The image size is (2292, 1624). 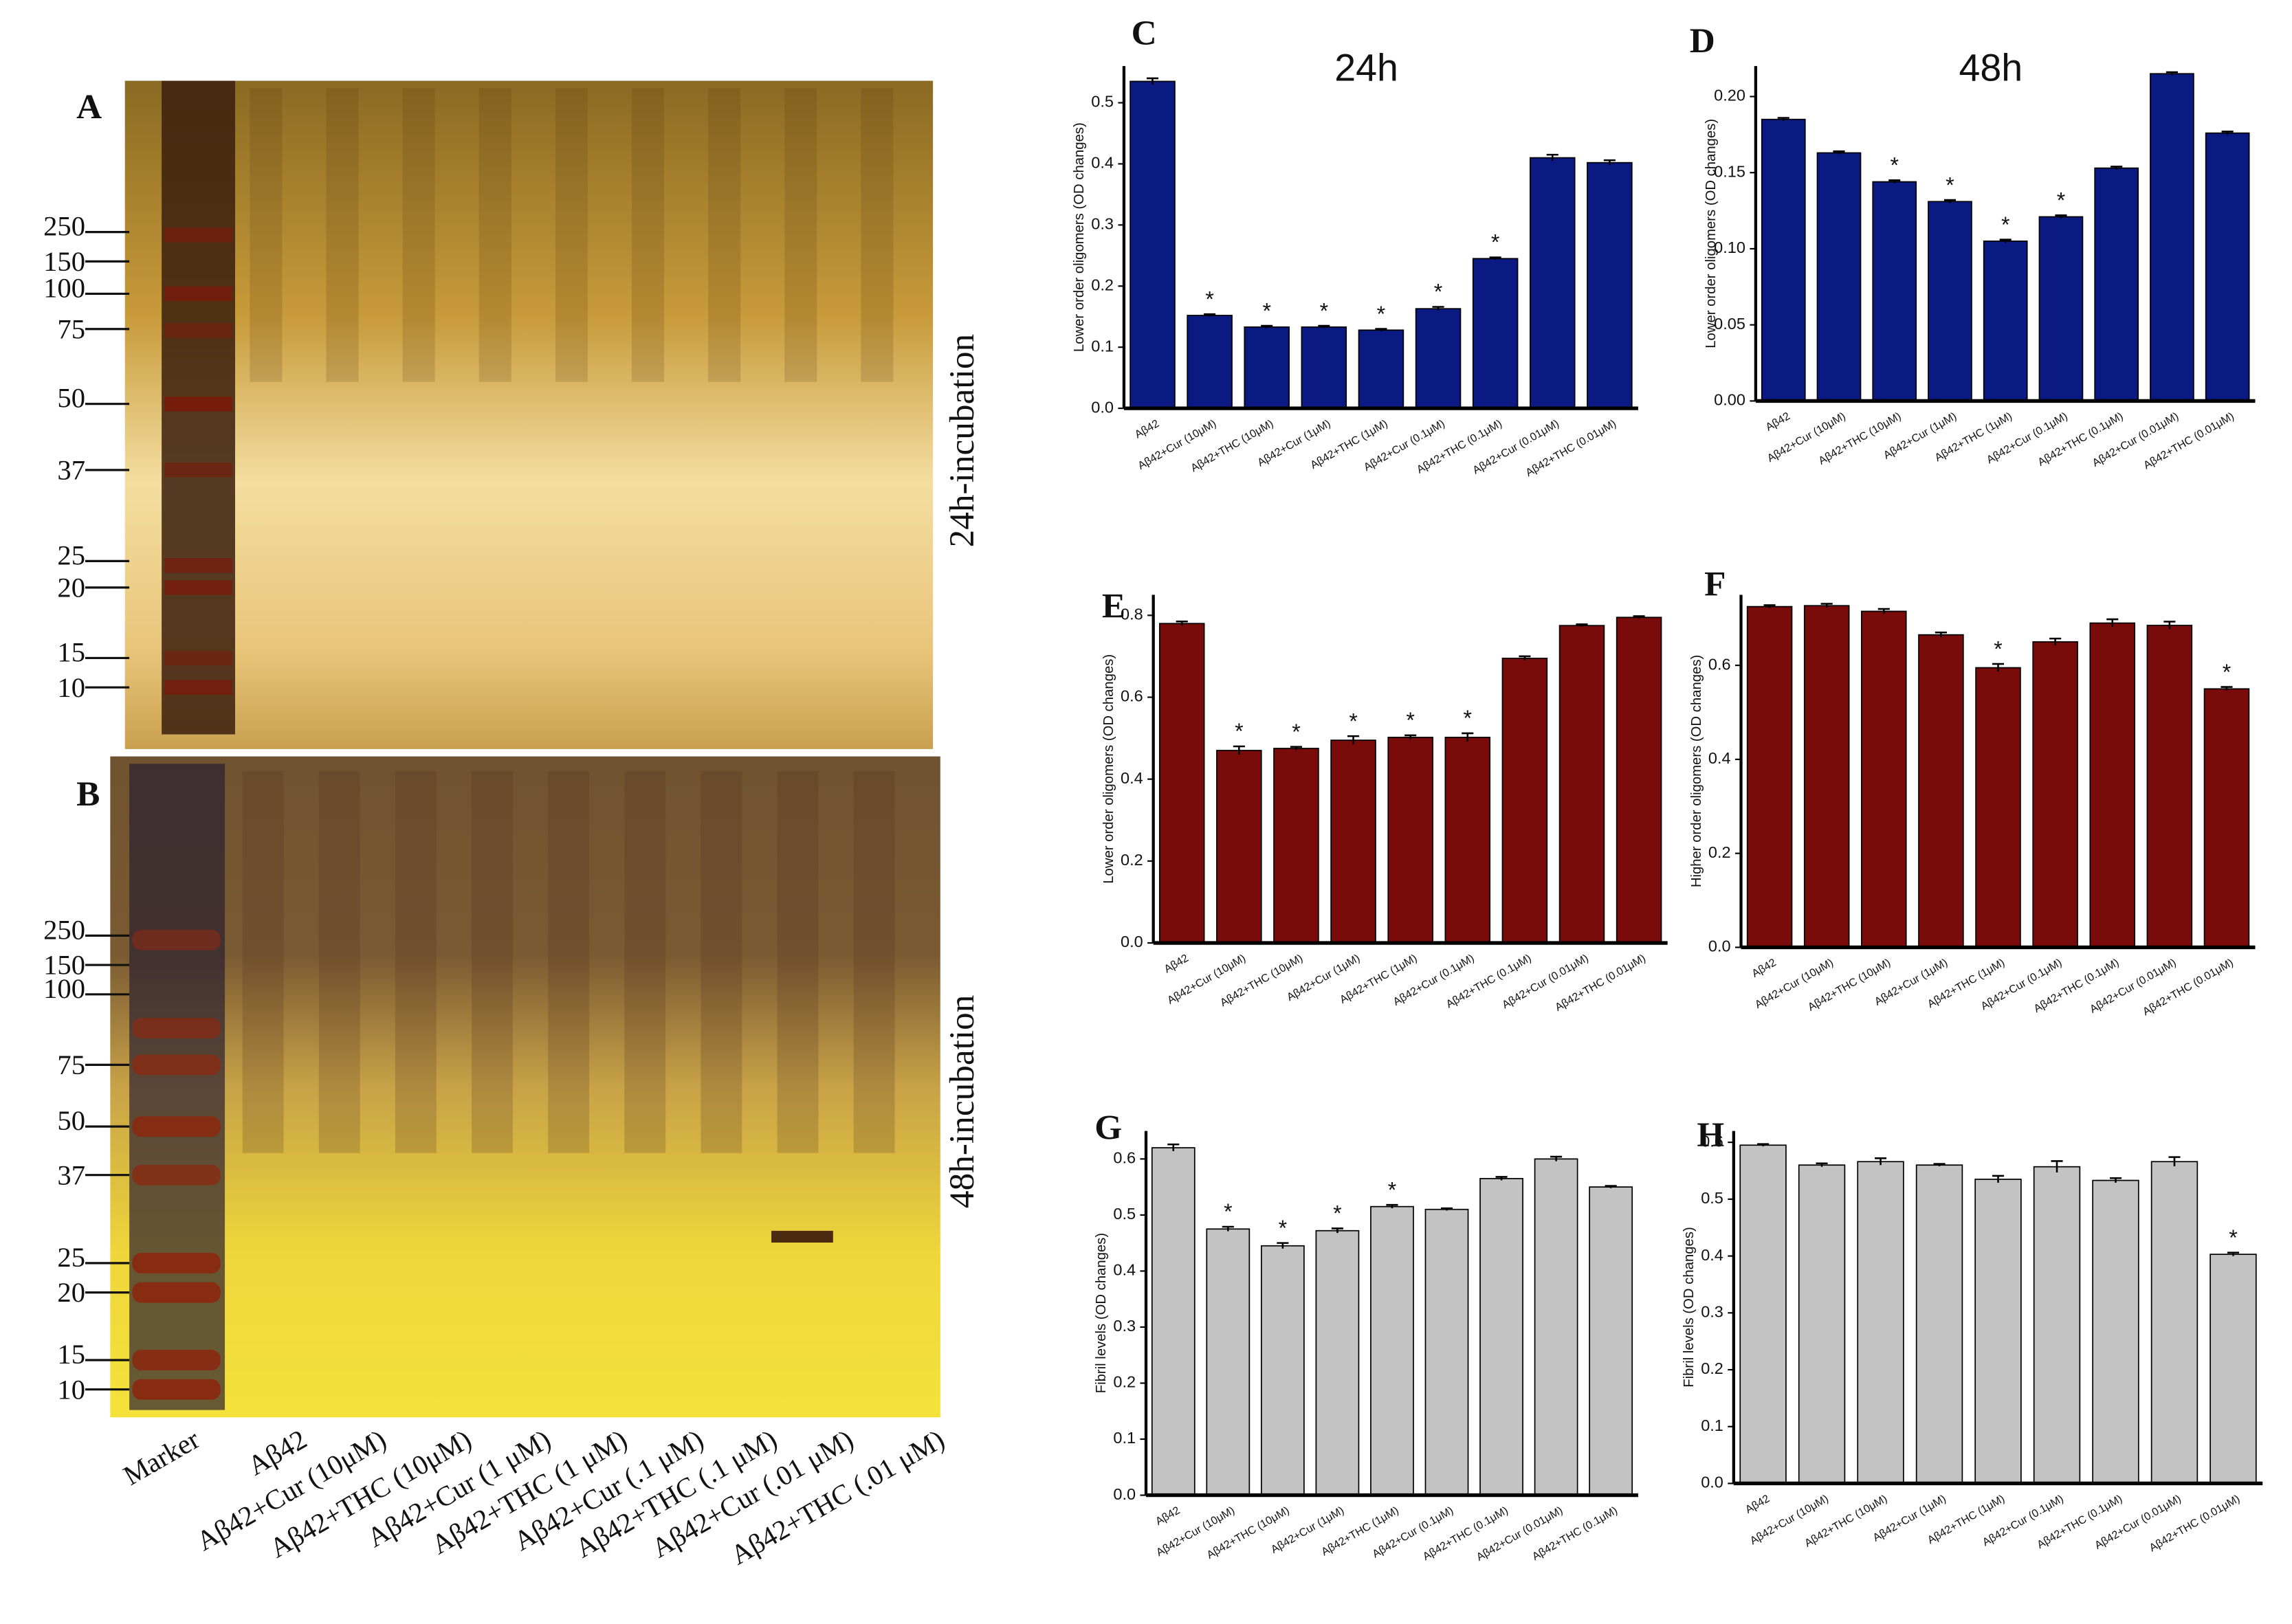 What do you see at coordinates (71, 687) in the screenshot?
I see `marker-weight: 10` at bounding box center [71, 687].